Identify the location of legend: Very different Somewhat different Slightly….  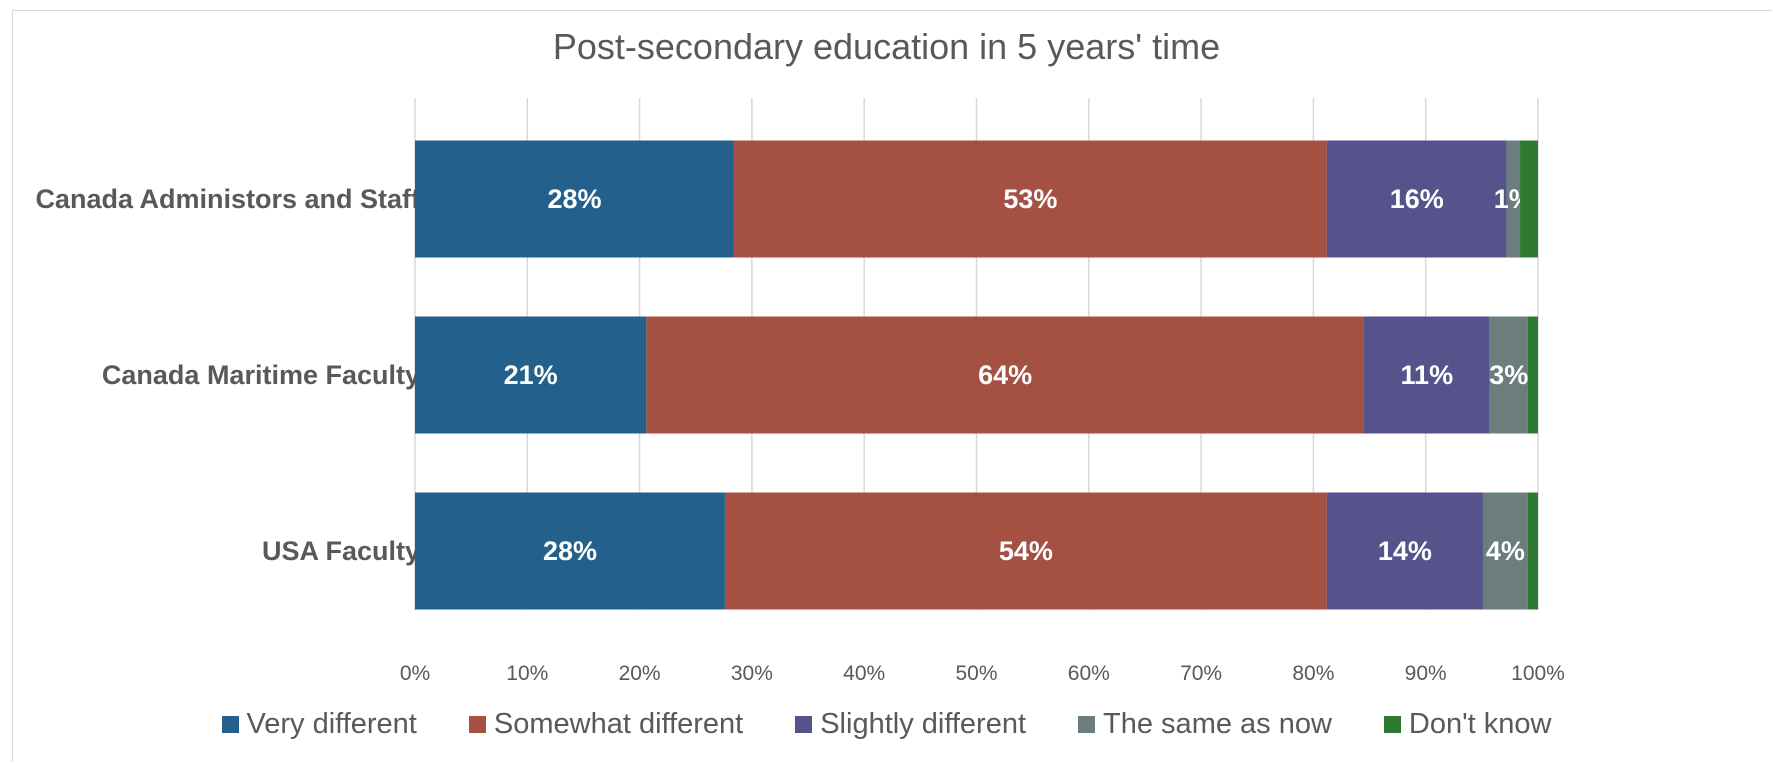
(886, 724).